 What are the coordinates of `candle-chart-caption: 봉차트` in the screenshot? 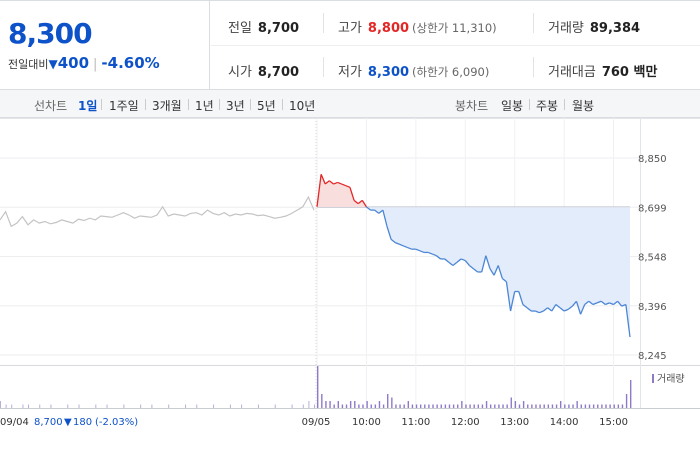 It's located at (472, 106).